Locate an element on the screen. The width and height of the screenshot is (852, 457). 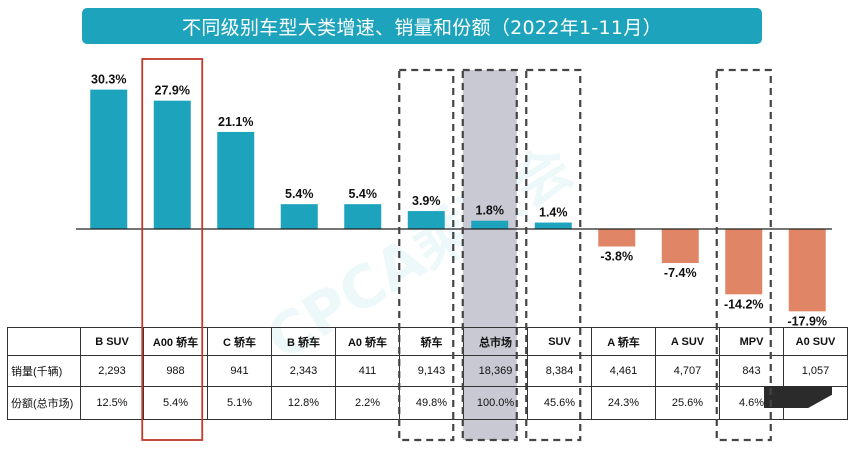
data-label: -7.4% is located at coordinates (680, 273).